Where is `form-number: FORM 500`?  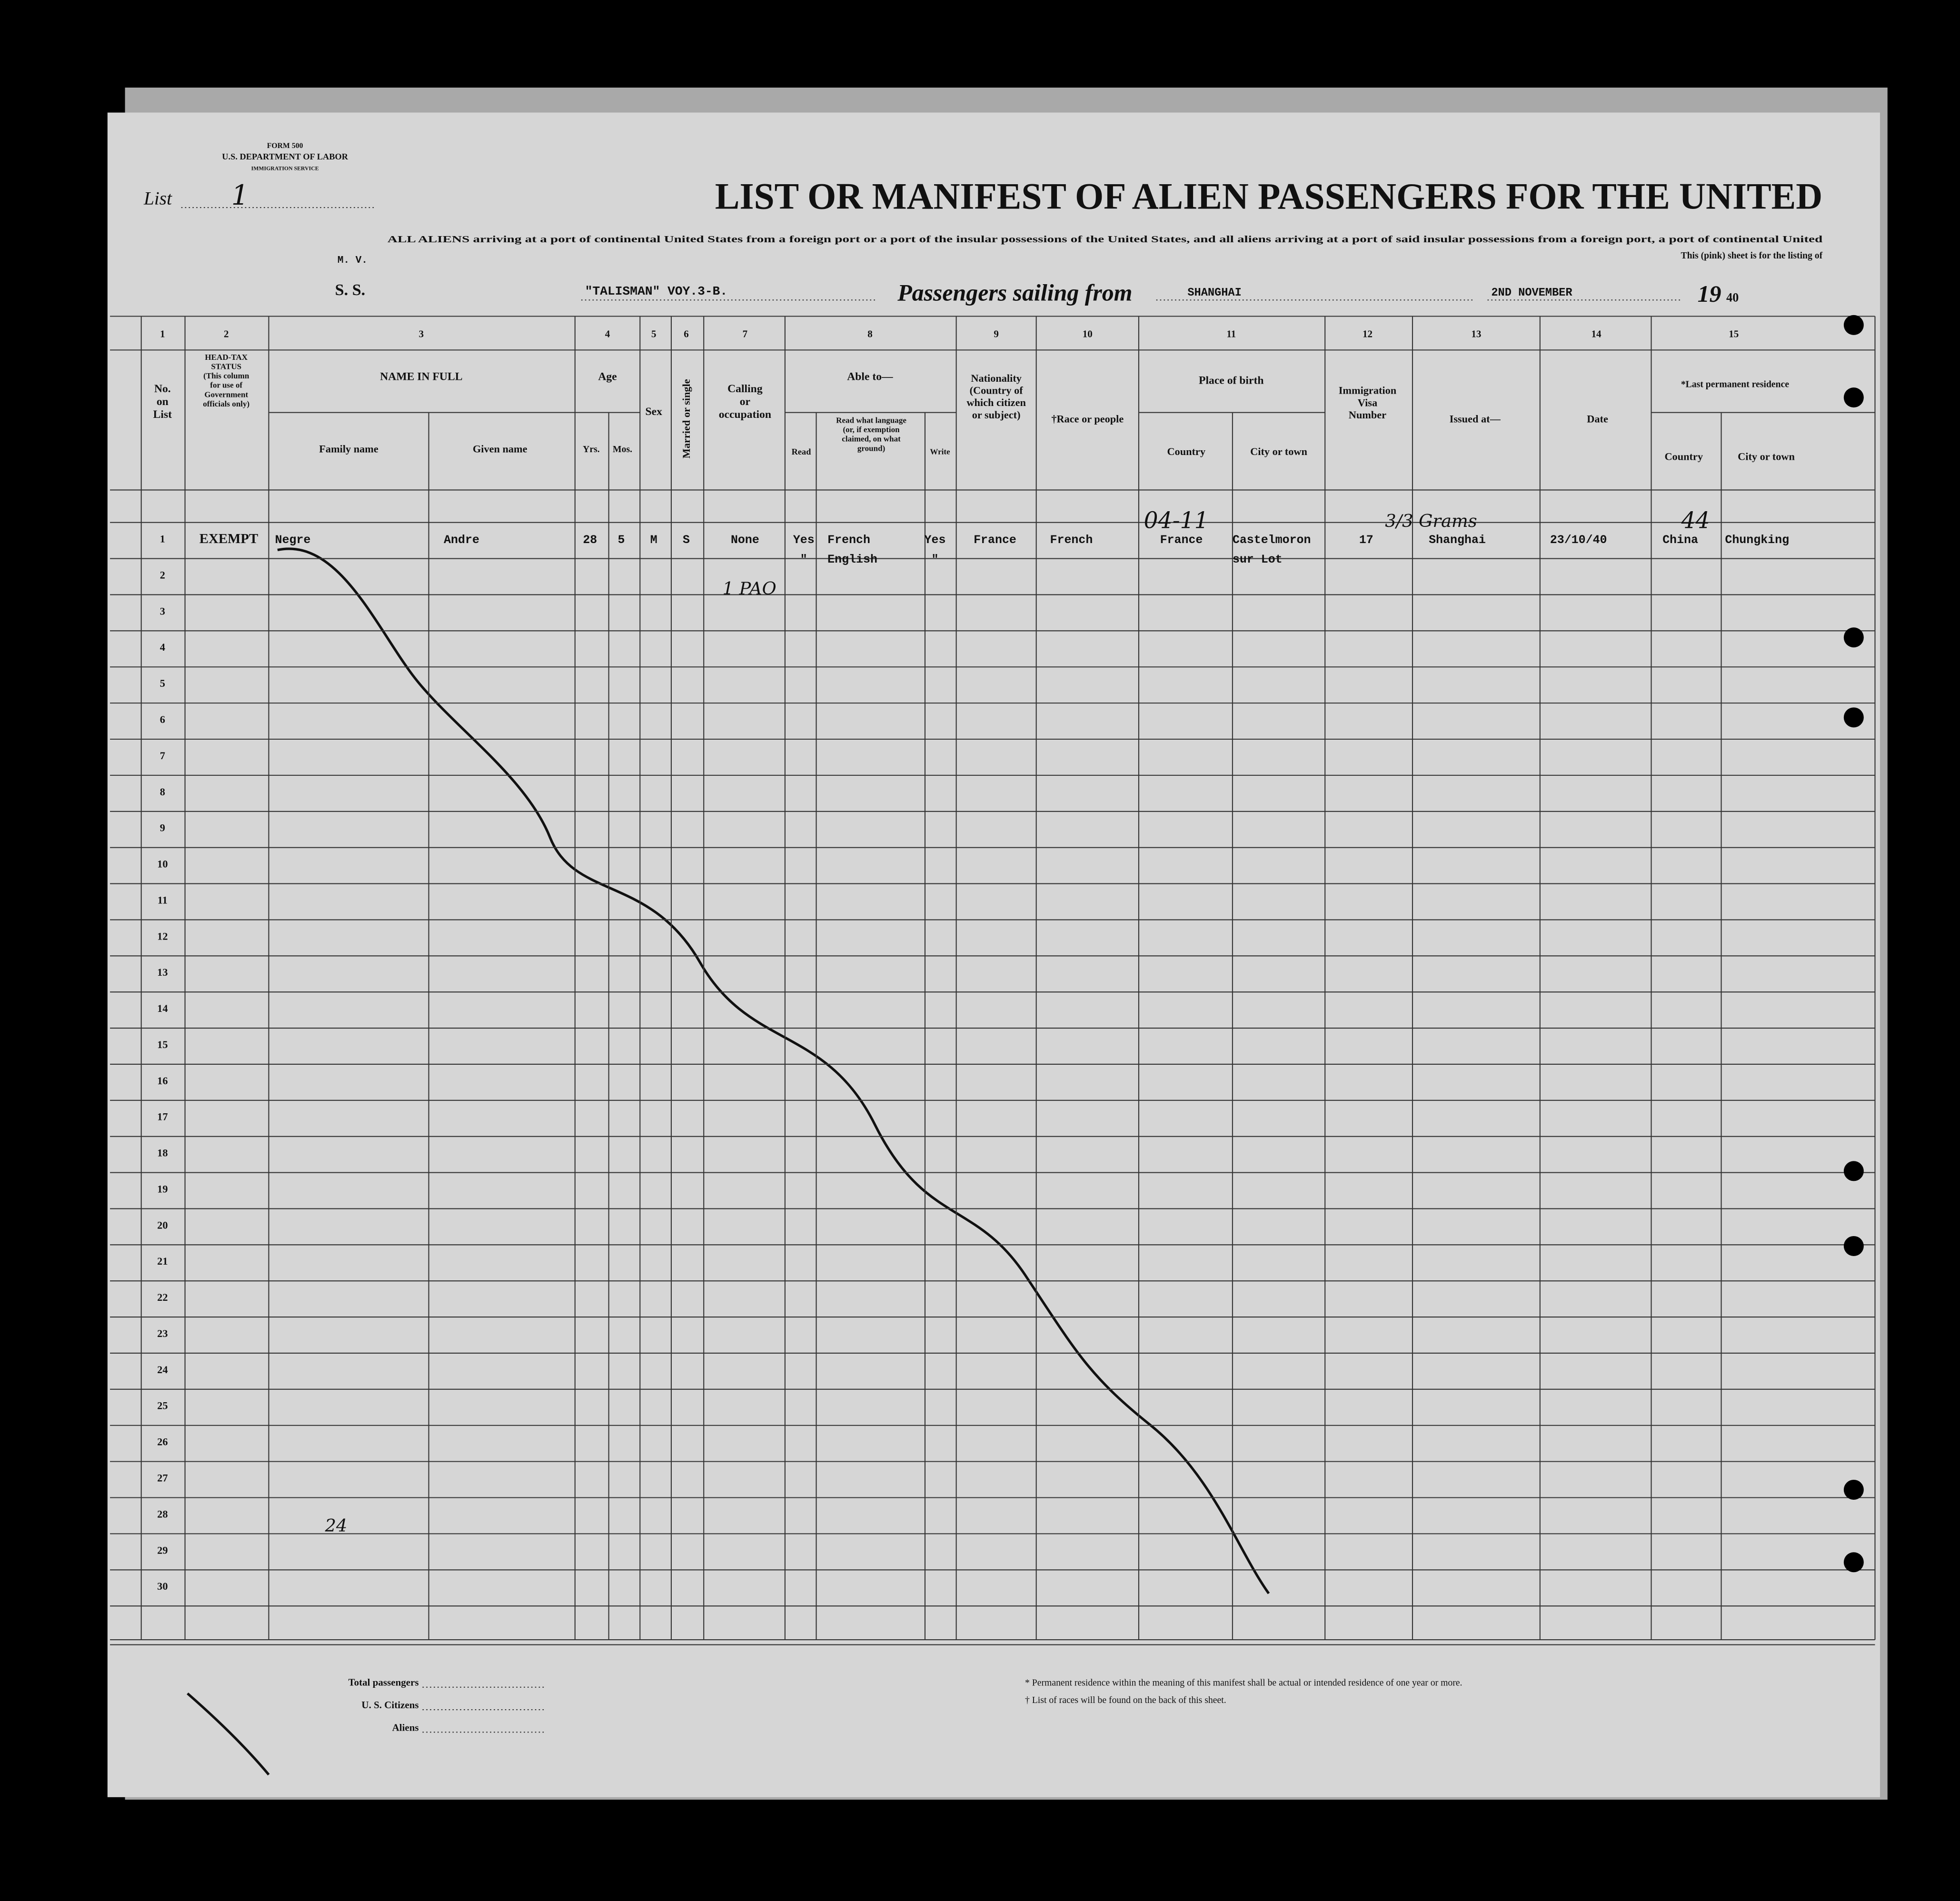
form-number: FORM 500 is located at coordinates (285, 146).